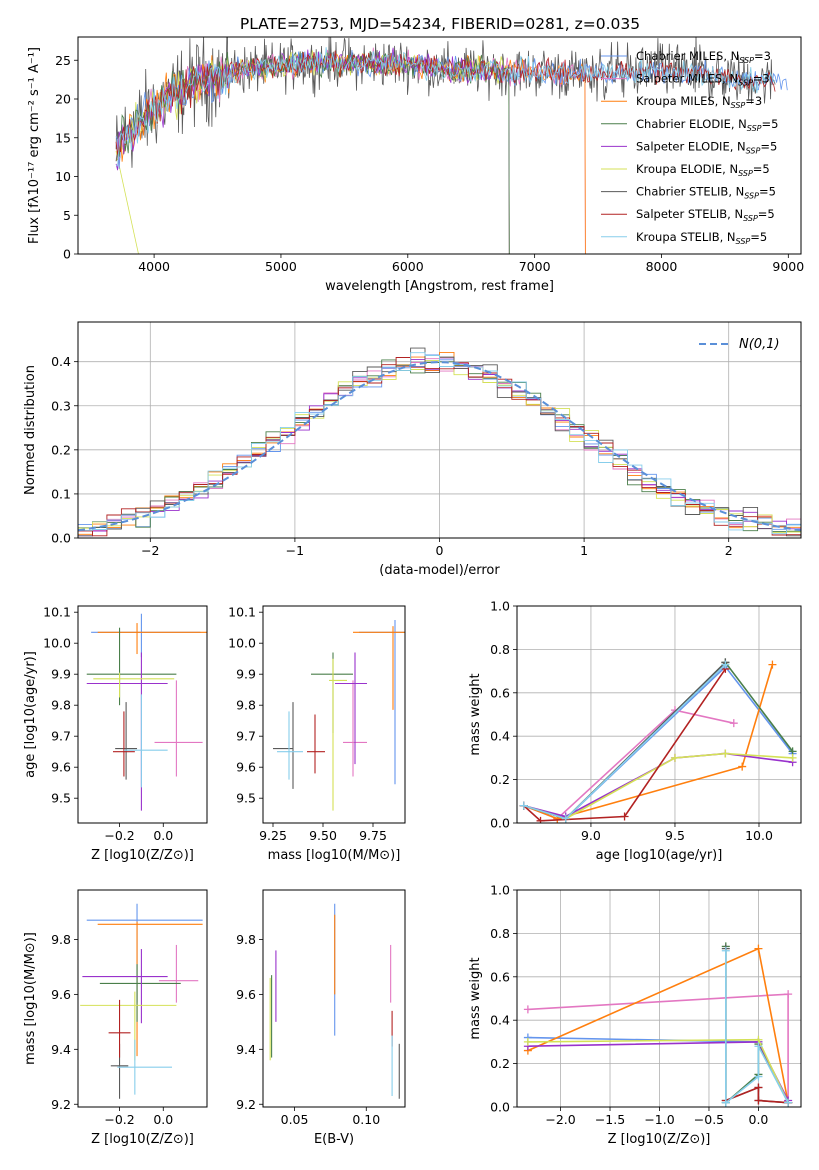  I want to click on legend-label: Salpeter STELIB, NSSP=5, so click(705, 215).